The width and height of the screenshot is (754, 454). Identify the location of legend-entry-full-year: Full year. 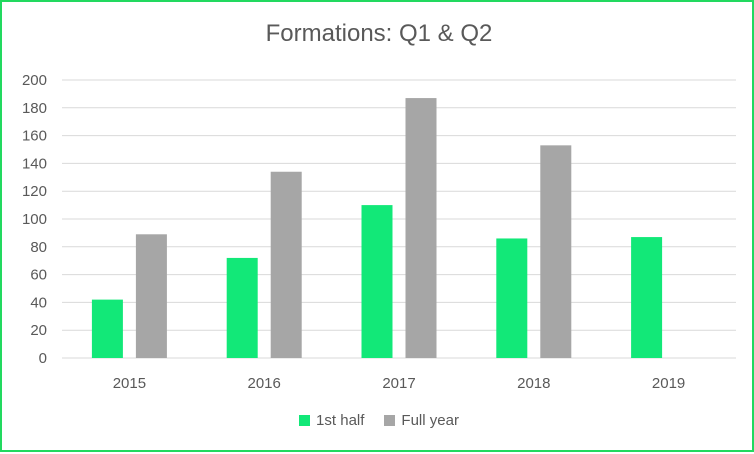
(421, 420).